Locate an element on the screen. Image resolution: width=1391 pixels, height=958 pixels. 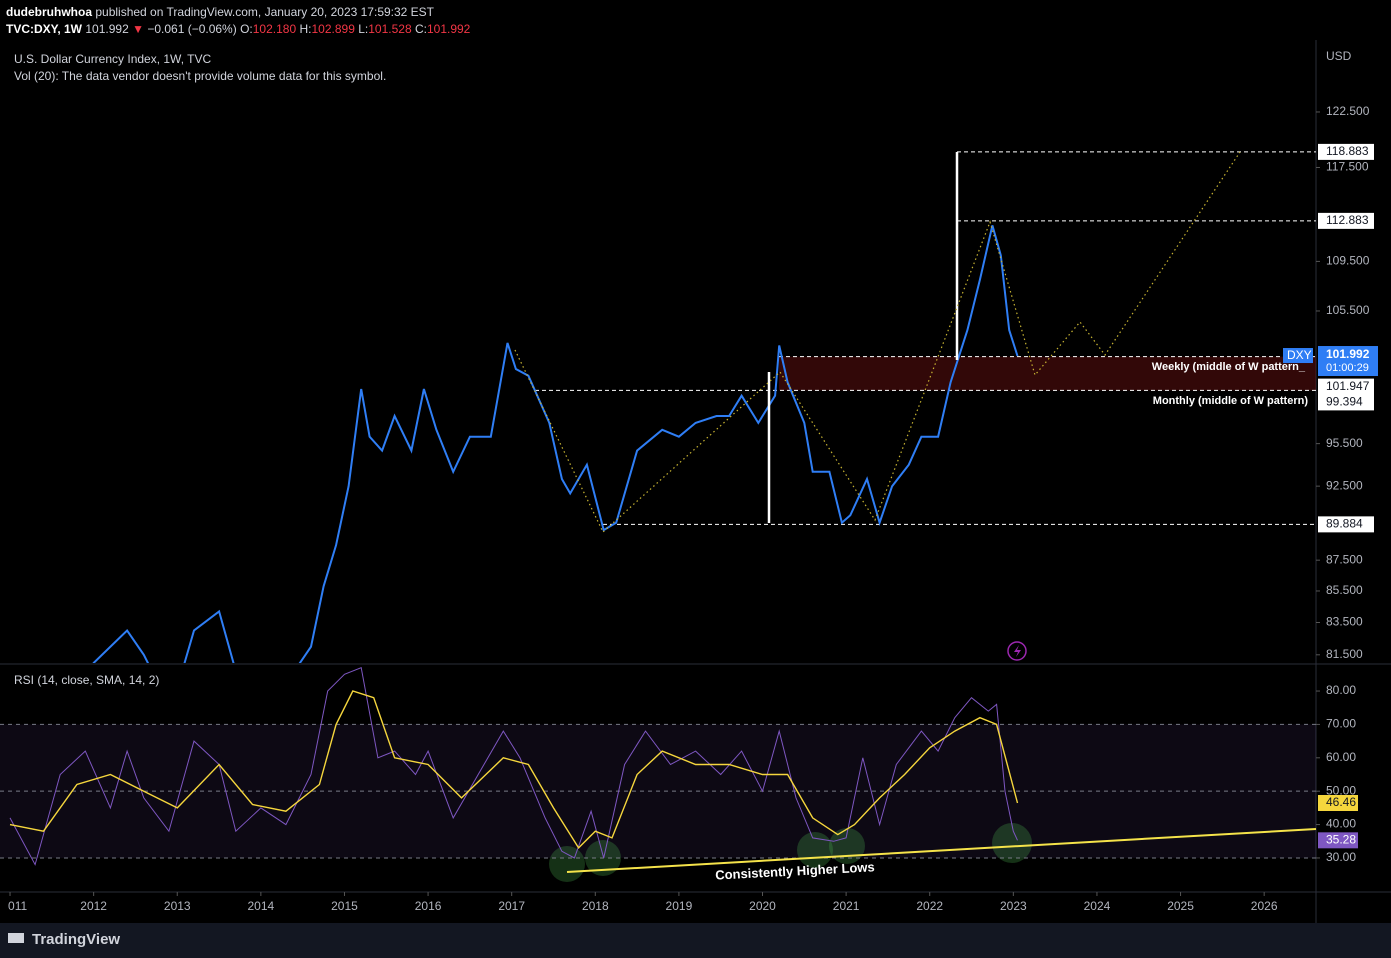
y-tick-label: 70.00 is located at coordinates (1341, 724).